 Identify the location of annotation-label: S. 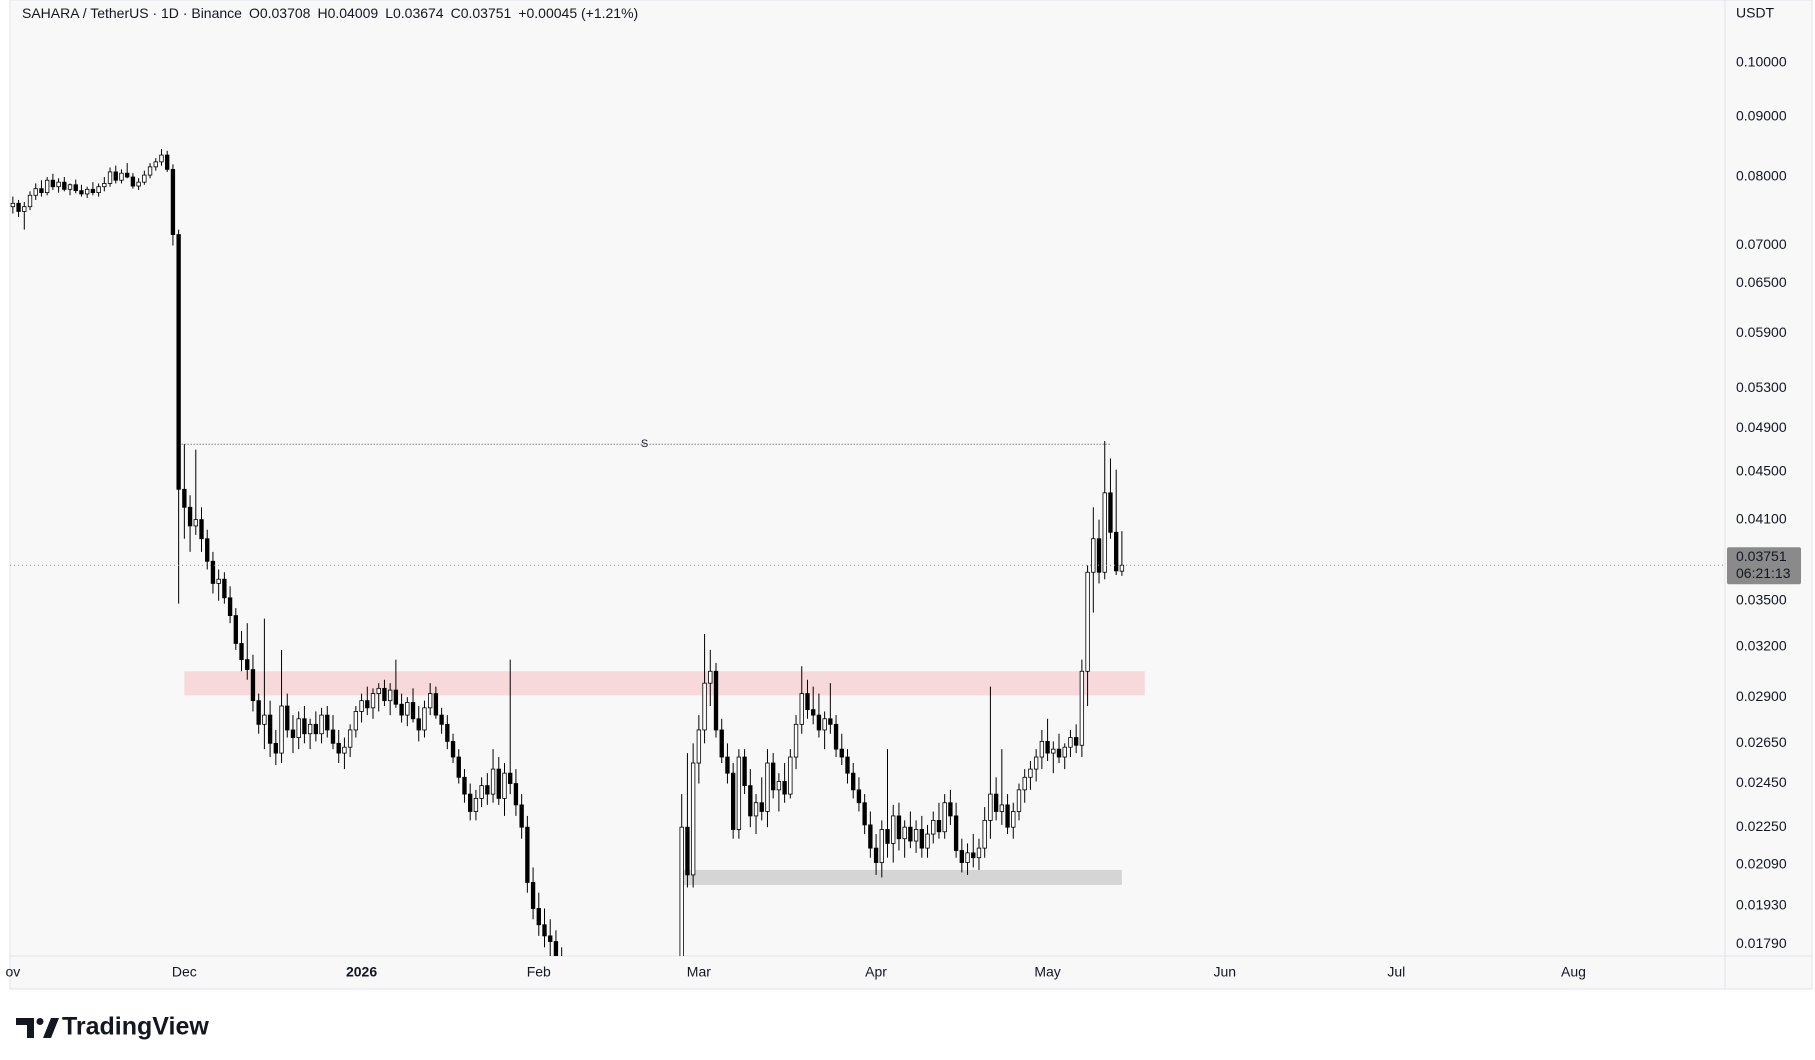
(644, 444).